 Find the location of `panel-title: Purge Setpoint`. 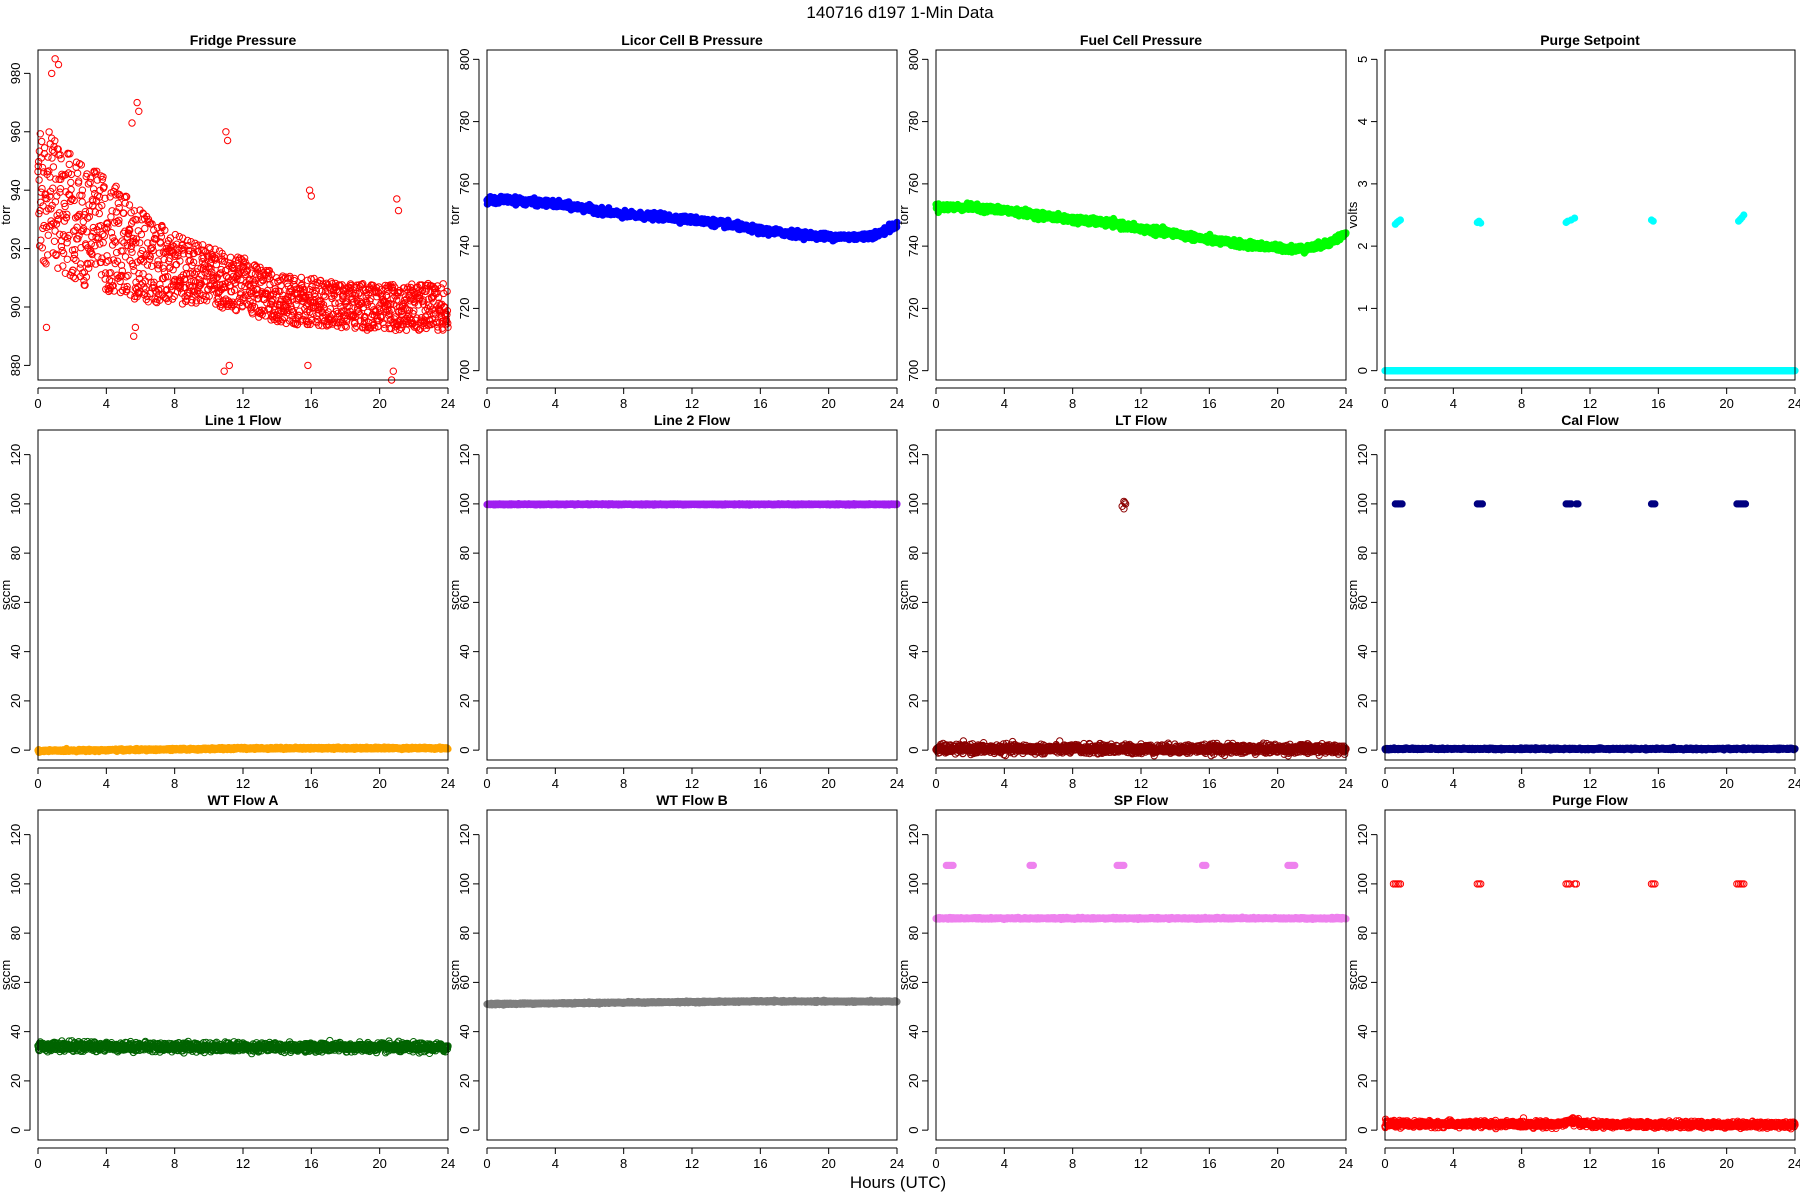

panel-title: Purge Setpoint is located at coordinates (1590, 40).